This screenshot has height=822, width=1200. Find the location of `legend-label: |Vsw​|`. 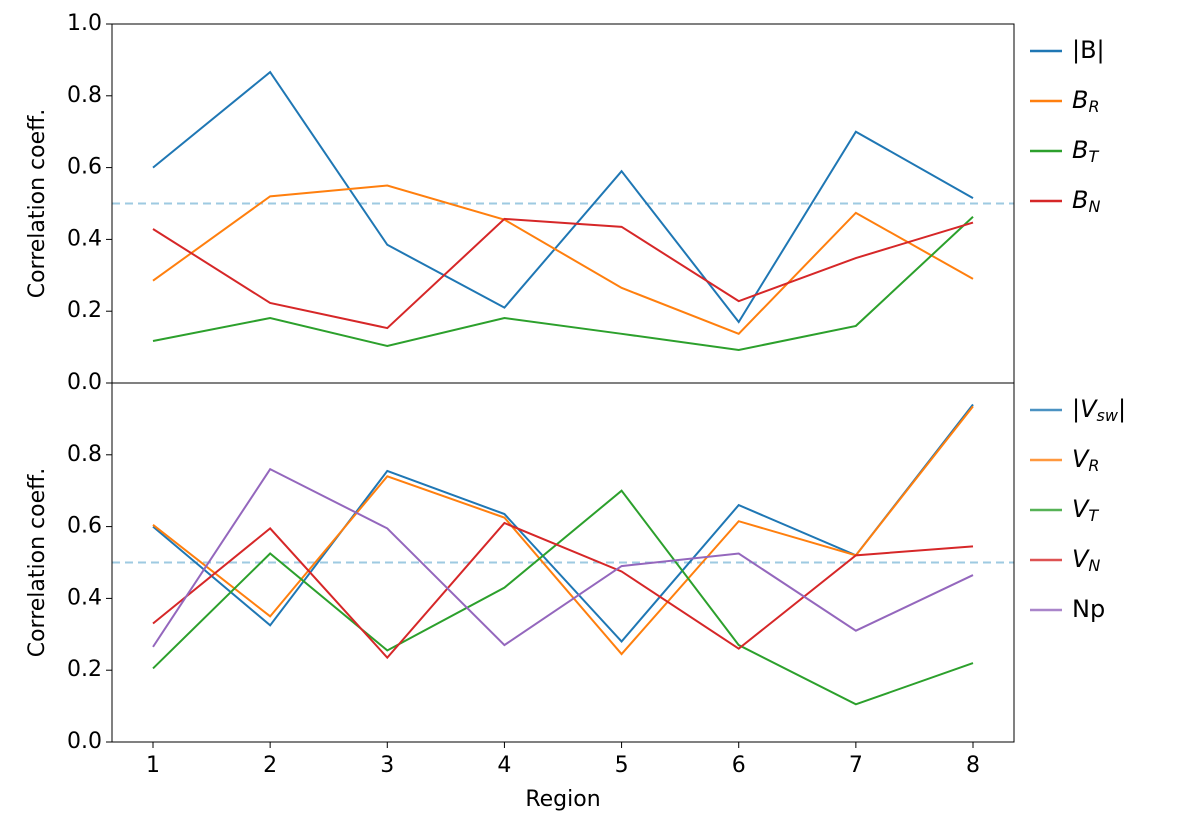

legend-label: |Vsw​| is located at coordinates (1099, 410).